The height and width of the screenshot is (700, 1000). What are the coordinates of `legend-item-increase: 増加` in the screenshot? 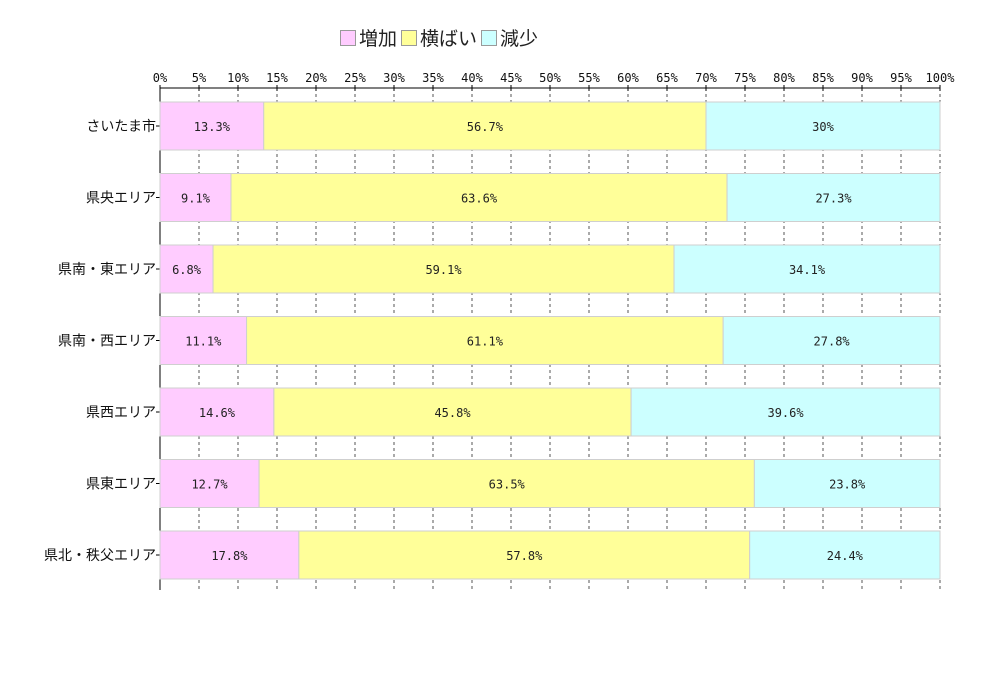 It's located at (368, 37).